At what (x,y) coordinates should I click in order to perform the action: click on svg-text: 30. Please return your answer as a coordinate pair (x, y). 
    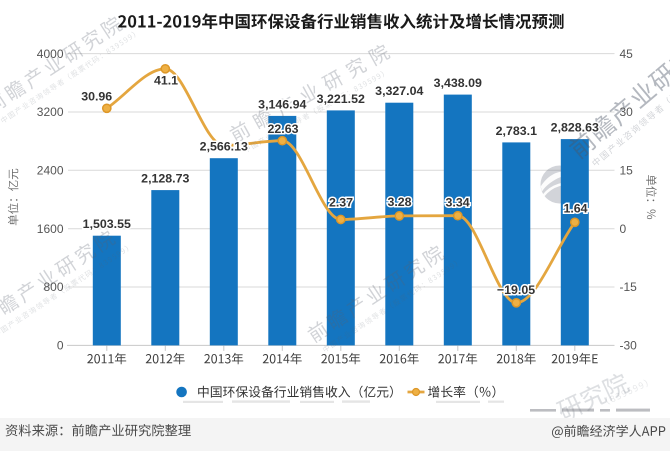
    Looking at the image, I should click on (627, 112).